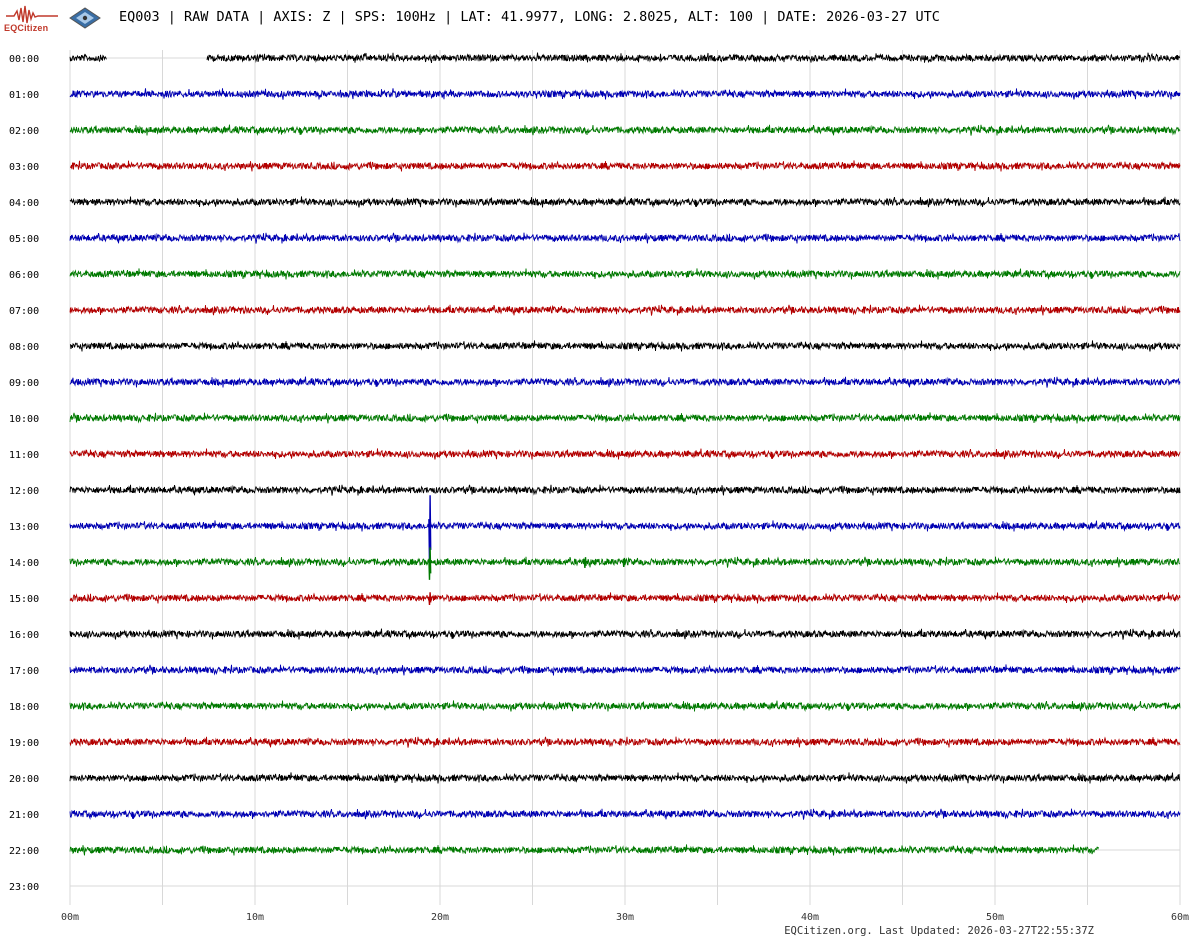 The height and width of the screenshot is (940, 1200). What do you see at coordinates (24, 455) in the screenshot?
I see `hour-label: 11:00` at bounding box center [24, 455].